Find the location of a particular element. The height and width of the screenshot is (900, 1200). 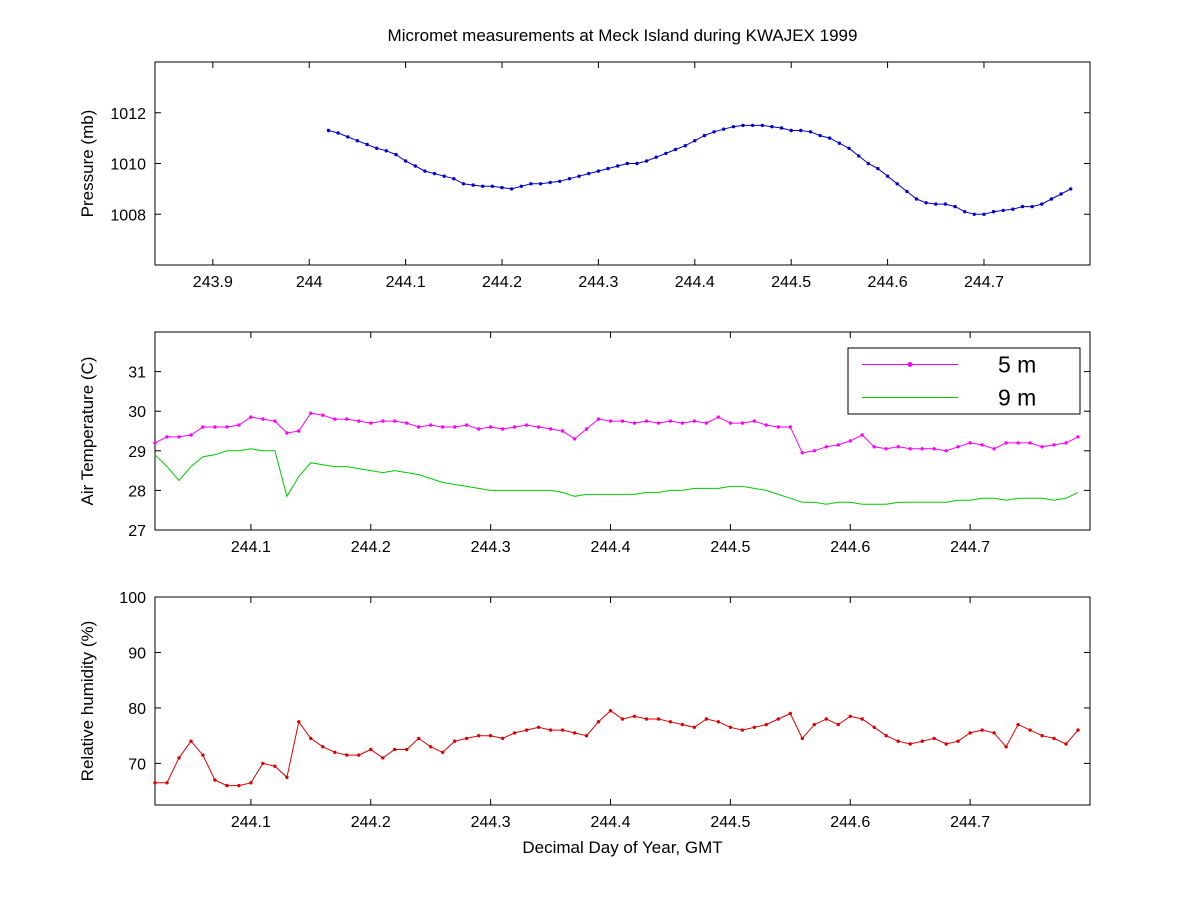

y-tick-label: 28 is located at coordinates (137, 491).